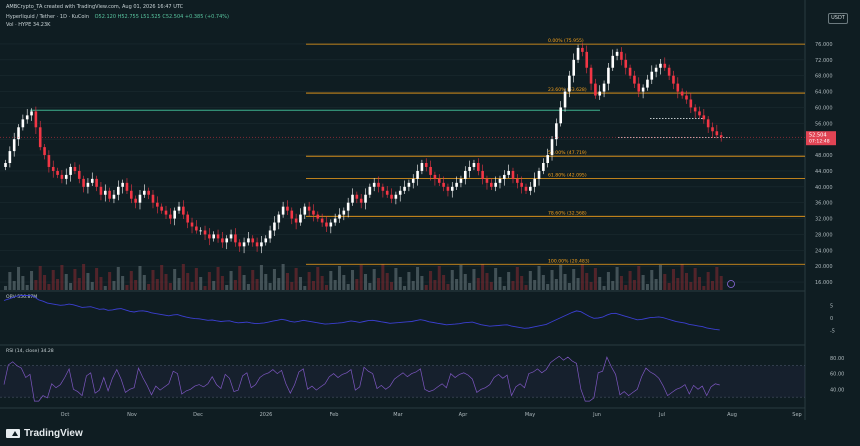 The image size is (860, 446). Describe the element at coordinates (132, 415) in the screenshot. I see `time-tick-label: Nov` at that location.